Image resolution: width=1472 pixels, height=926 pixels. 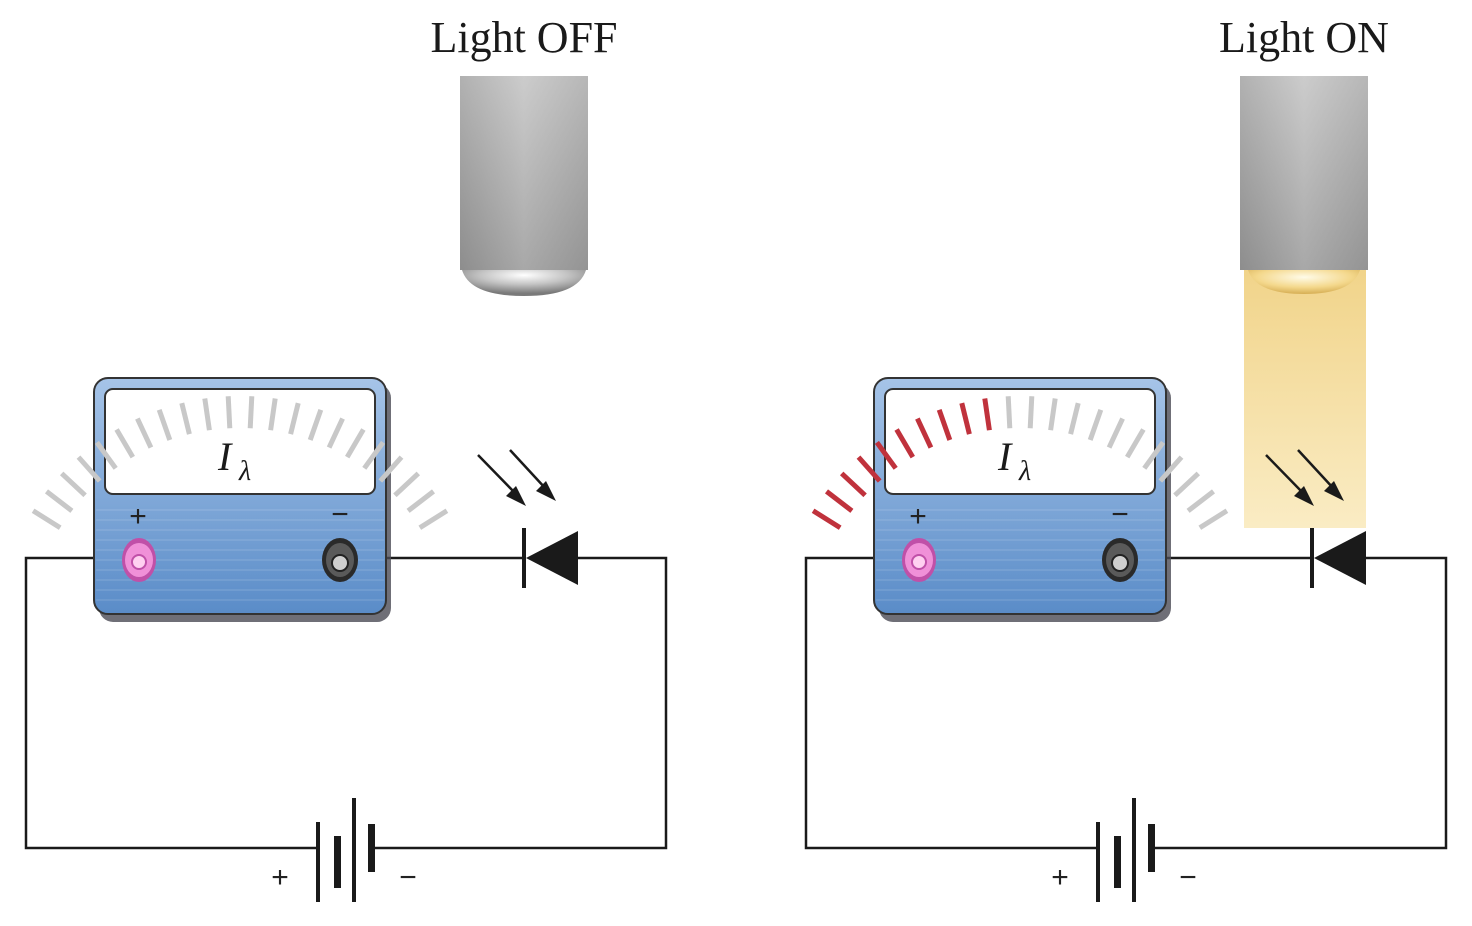 What do you see at coordinates (1305, 399) in the screenshot?
I see `light-beam` at bounding box center [1305, 399].